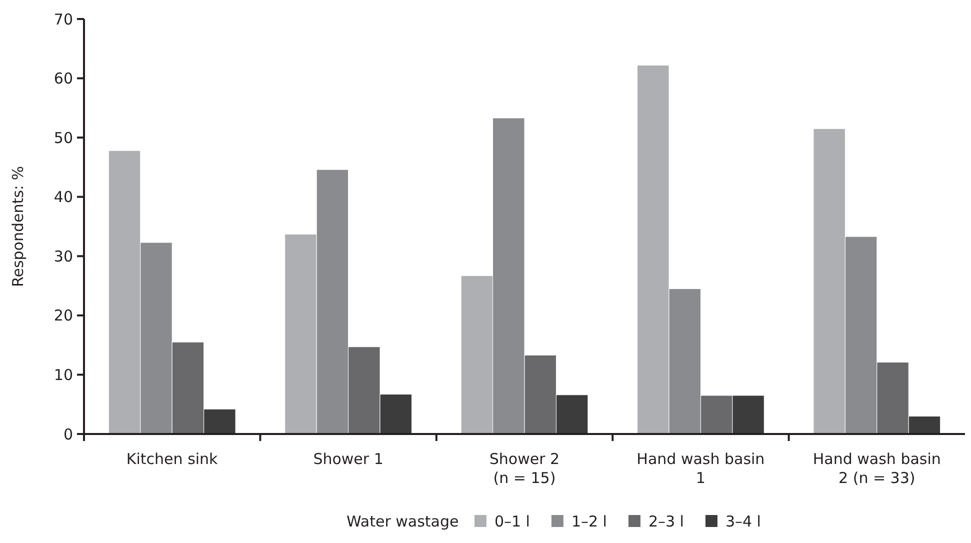  What do you see at coordinates (63, 137) in the screenshot?
I see `y-tick-label: 50` at bounding box center [63, 137].